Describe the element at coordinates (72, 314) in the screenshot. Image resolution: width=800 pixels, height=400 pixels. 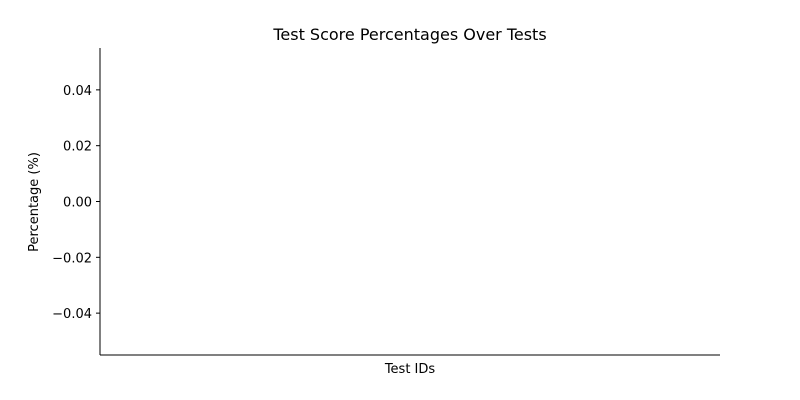
I see `y-tick-label: −0.04` at that location.